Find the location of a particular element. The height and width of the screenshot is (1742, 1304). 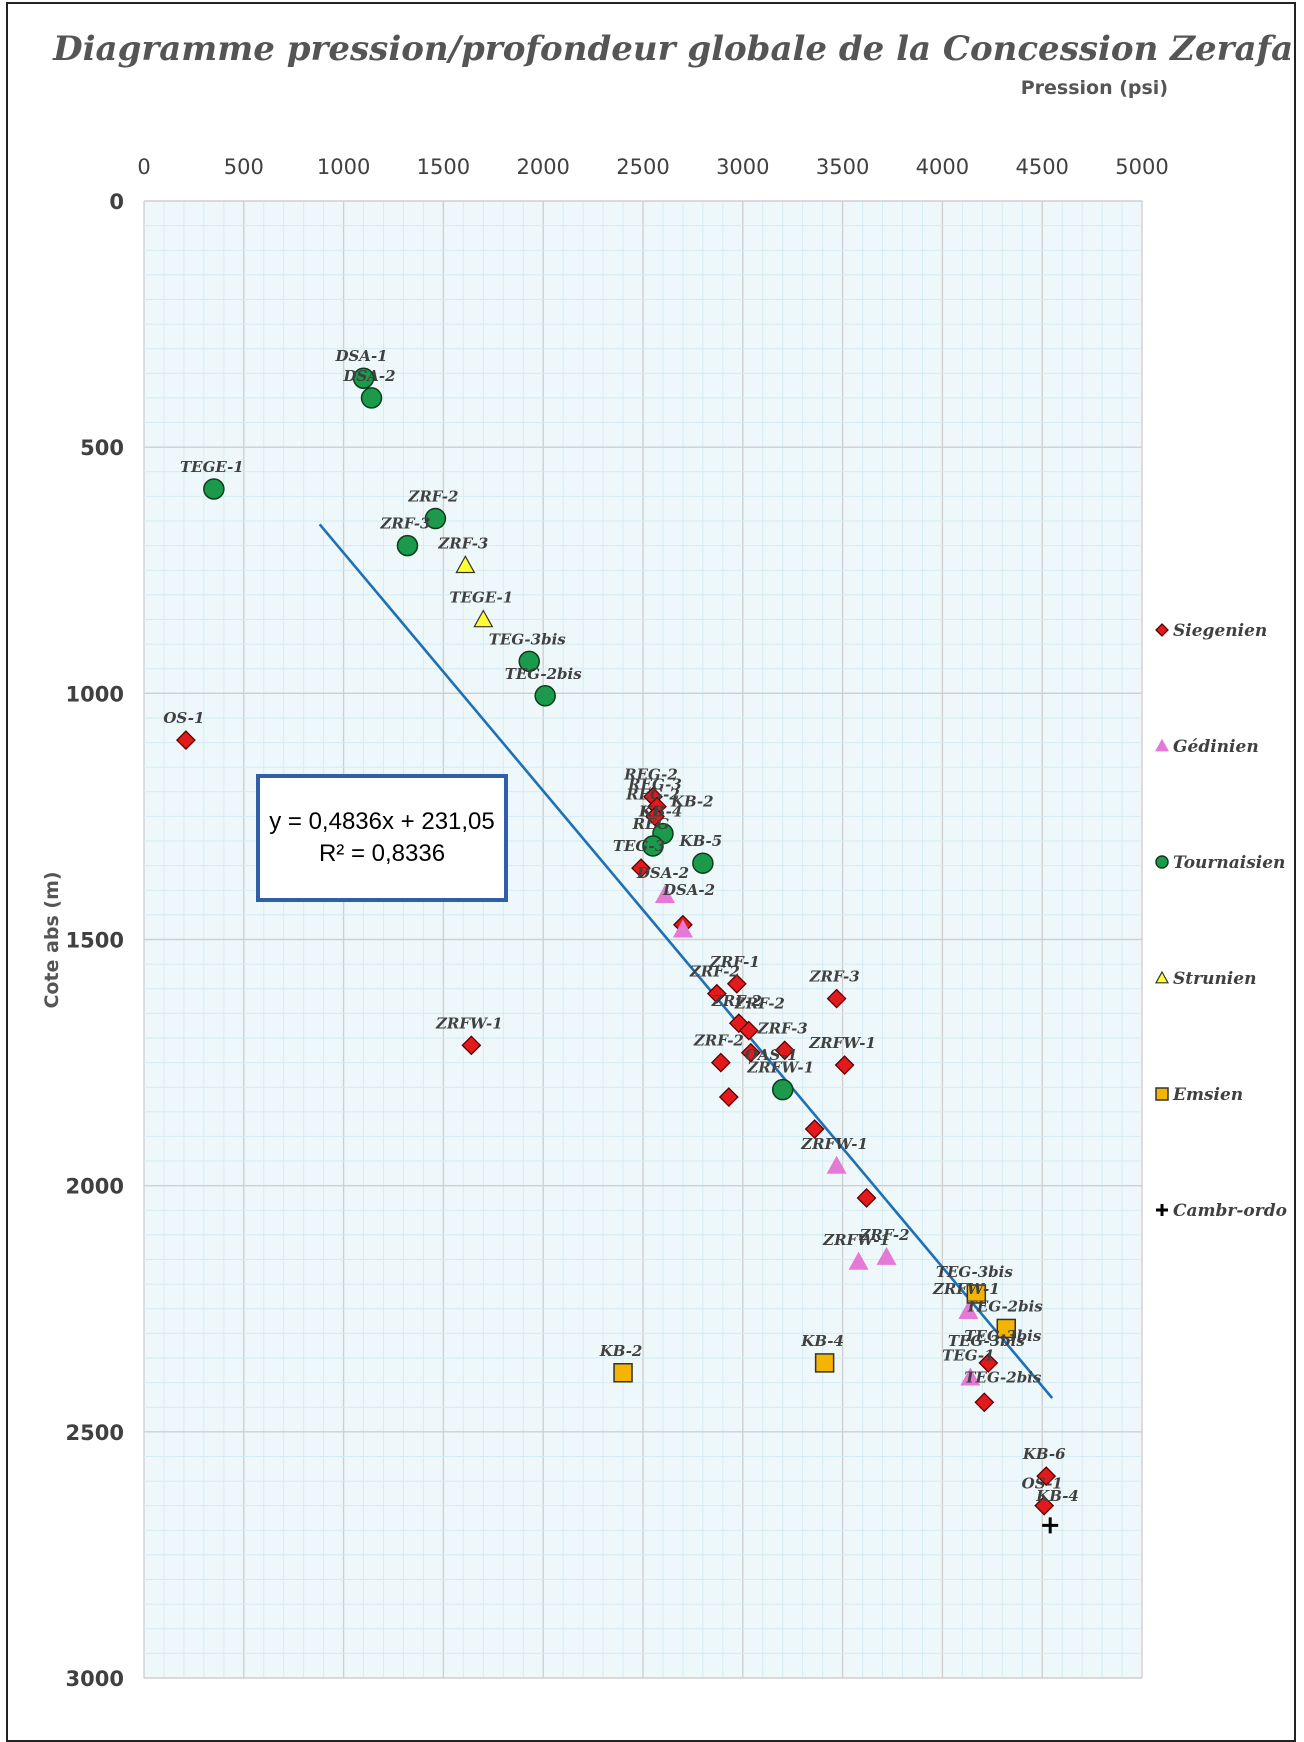

trendline-r2: R² = 0,8336 is located at coordinates (382, 853).